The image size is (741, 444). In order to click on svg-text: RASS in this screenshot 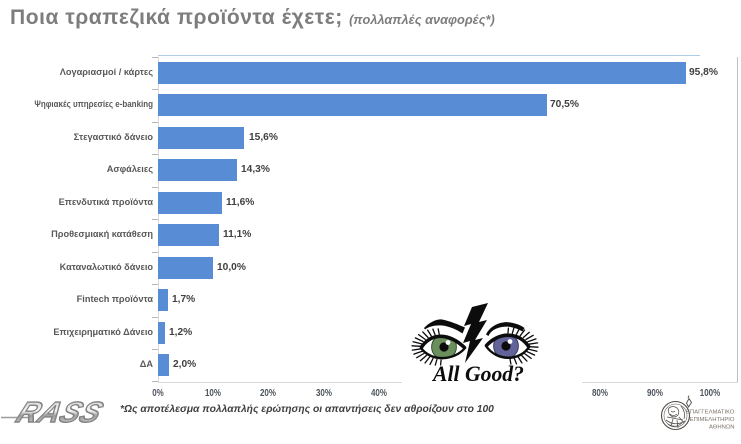, I will do `click(59, 412)`.